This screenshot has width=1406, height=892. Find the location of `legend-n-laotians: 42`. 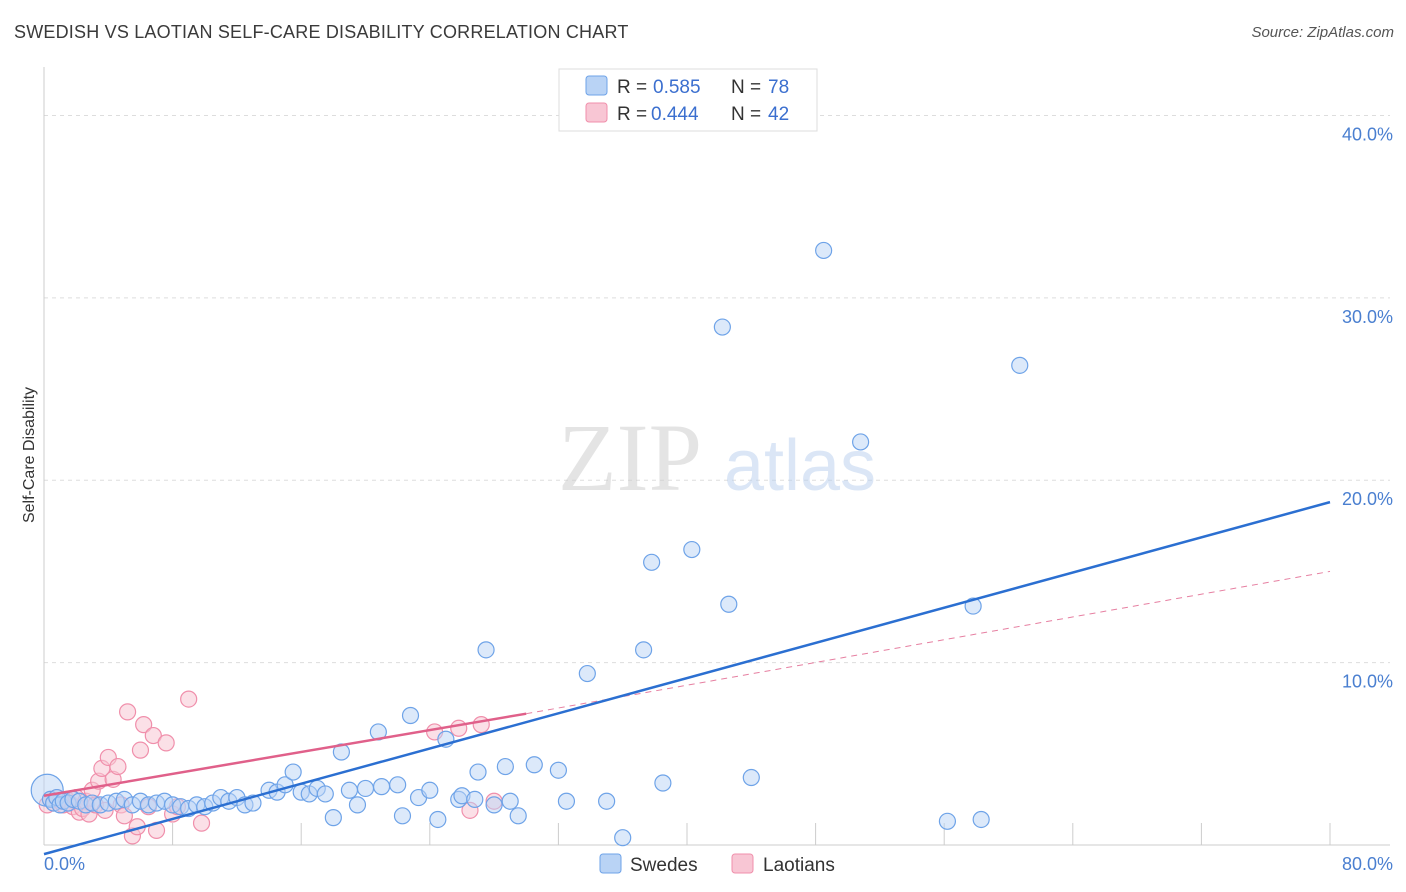

legend-n-laotians: 42 is located at coordinates (778, 114).